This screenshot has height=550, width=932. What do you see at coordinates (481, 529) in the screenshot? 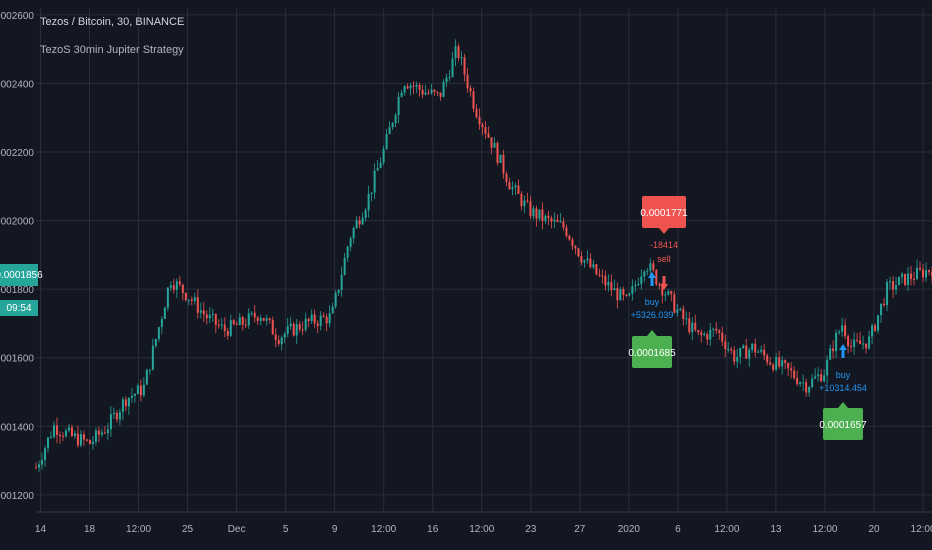
I see `x-tick-label: 12:00` at bounding box center [481, 529].